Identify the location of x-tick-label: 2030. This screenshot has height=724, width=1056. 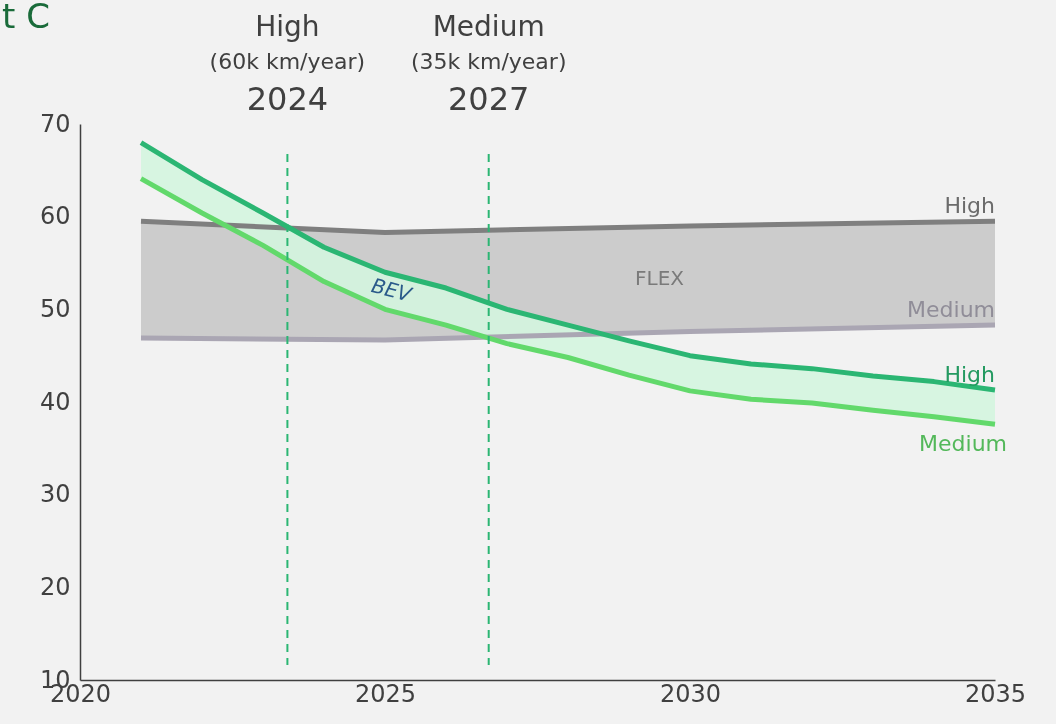
(690, 693).